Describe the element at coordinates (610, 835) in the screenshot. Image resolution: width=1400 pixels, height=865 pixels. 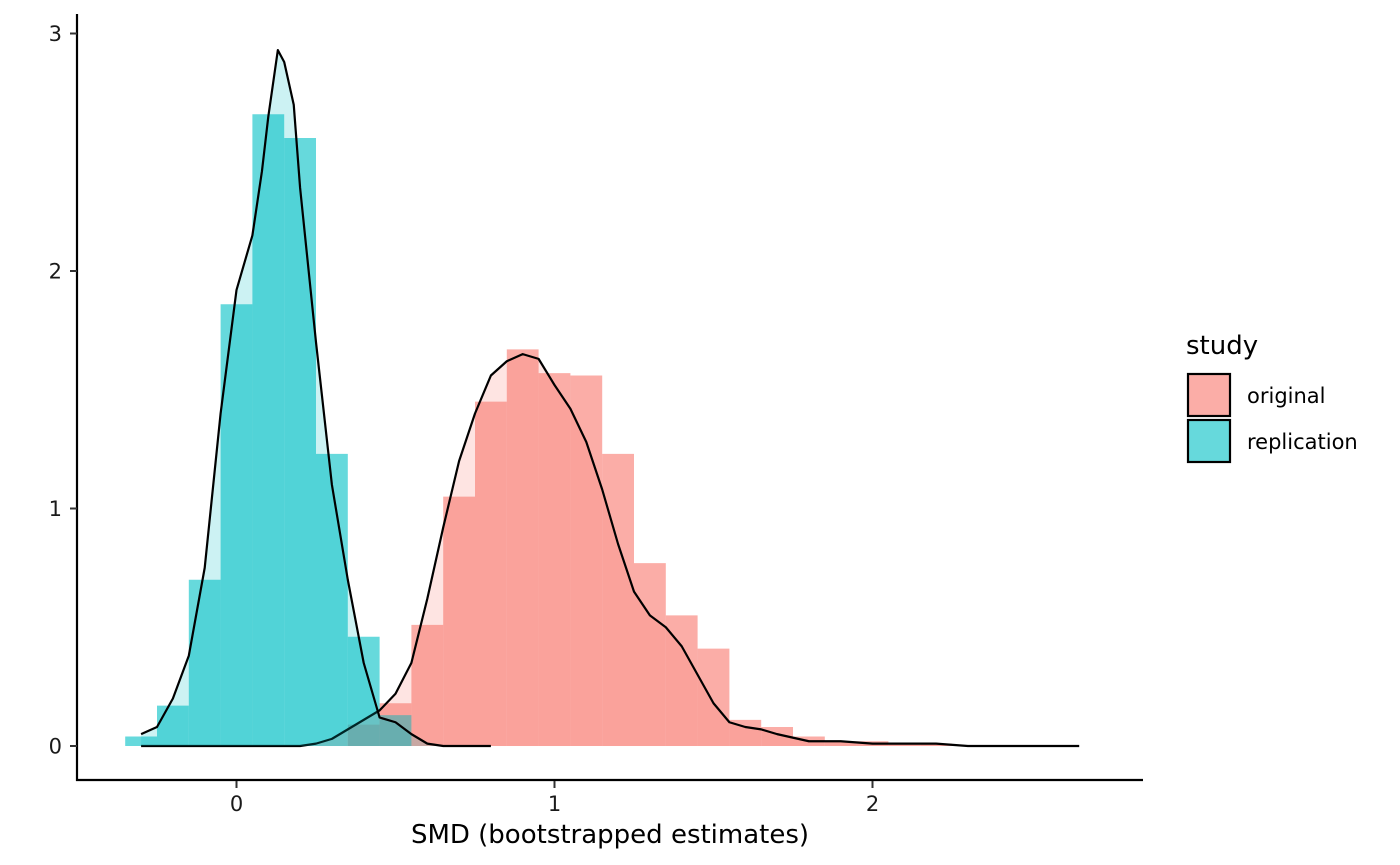
I see `x-axis-title: SMD (bootstrapped estimates)` at that location.